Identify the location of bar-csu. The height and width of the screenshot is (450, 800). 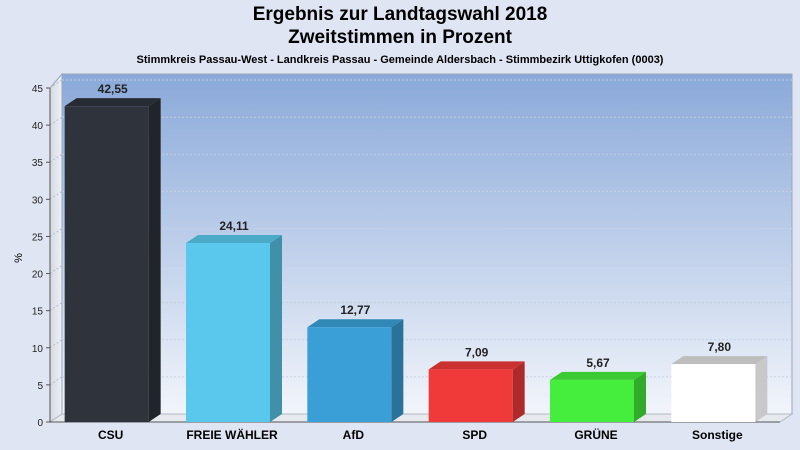
(112, 260).